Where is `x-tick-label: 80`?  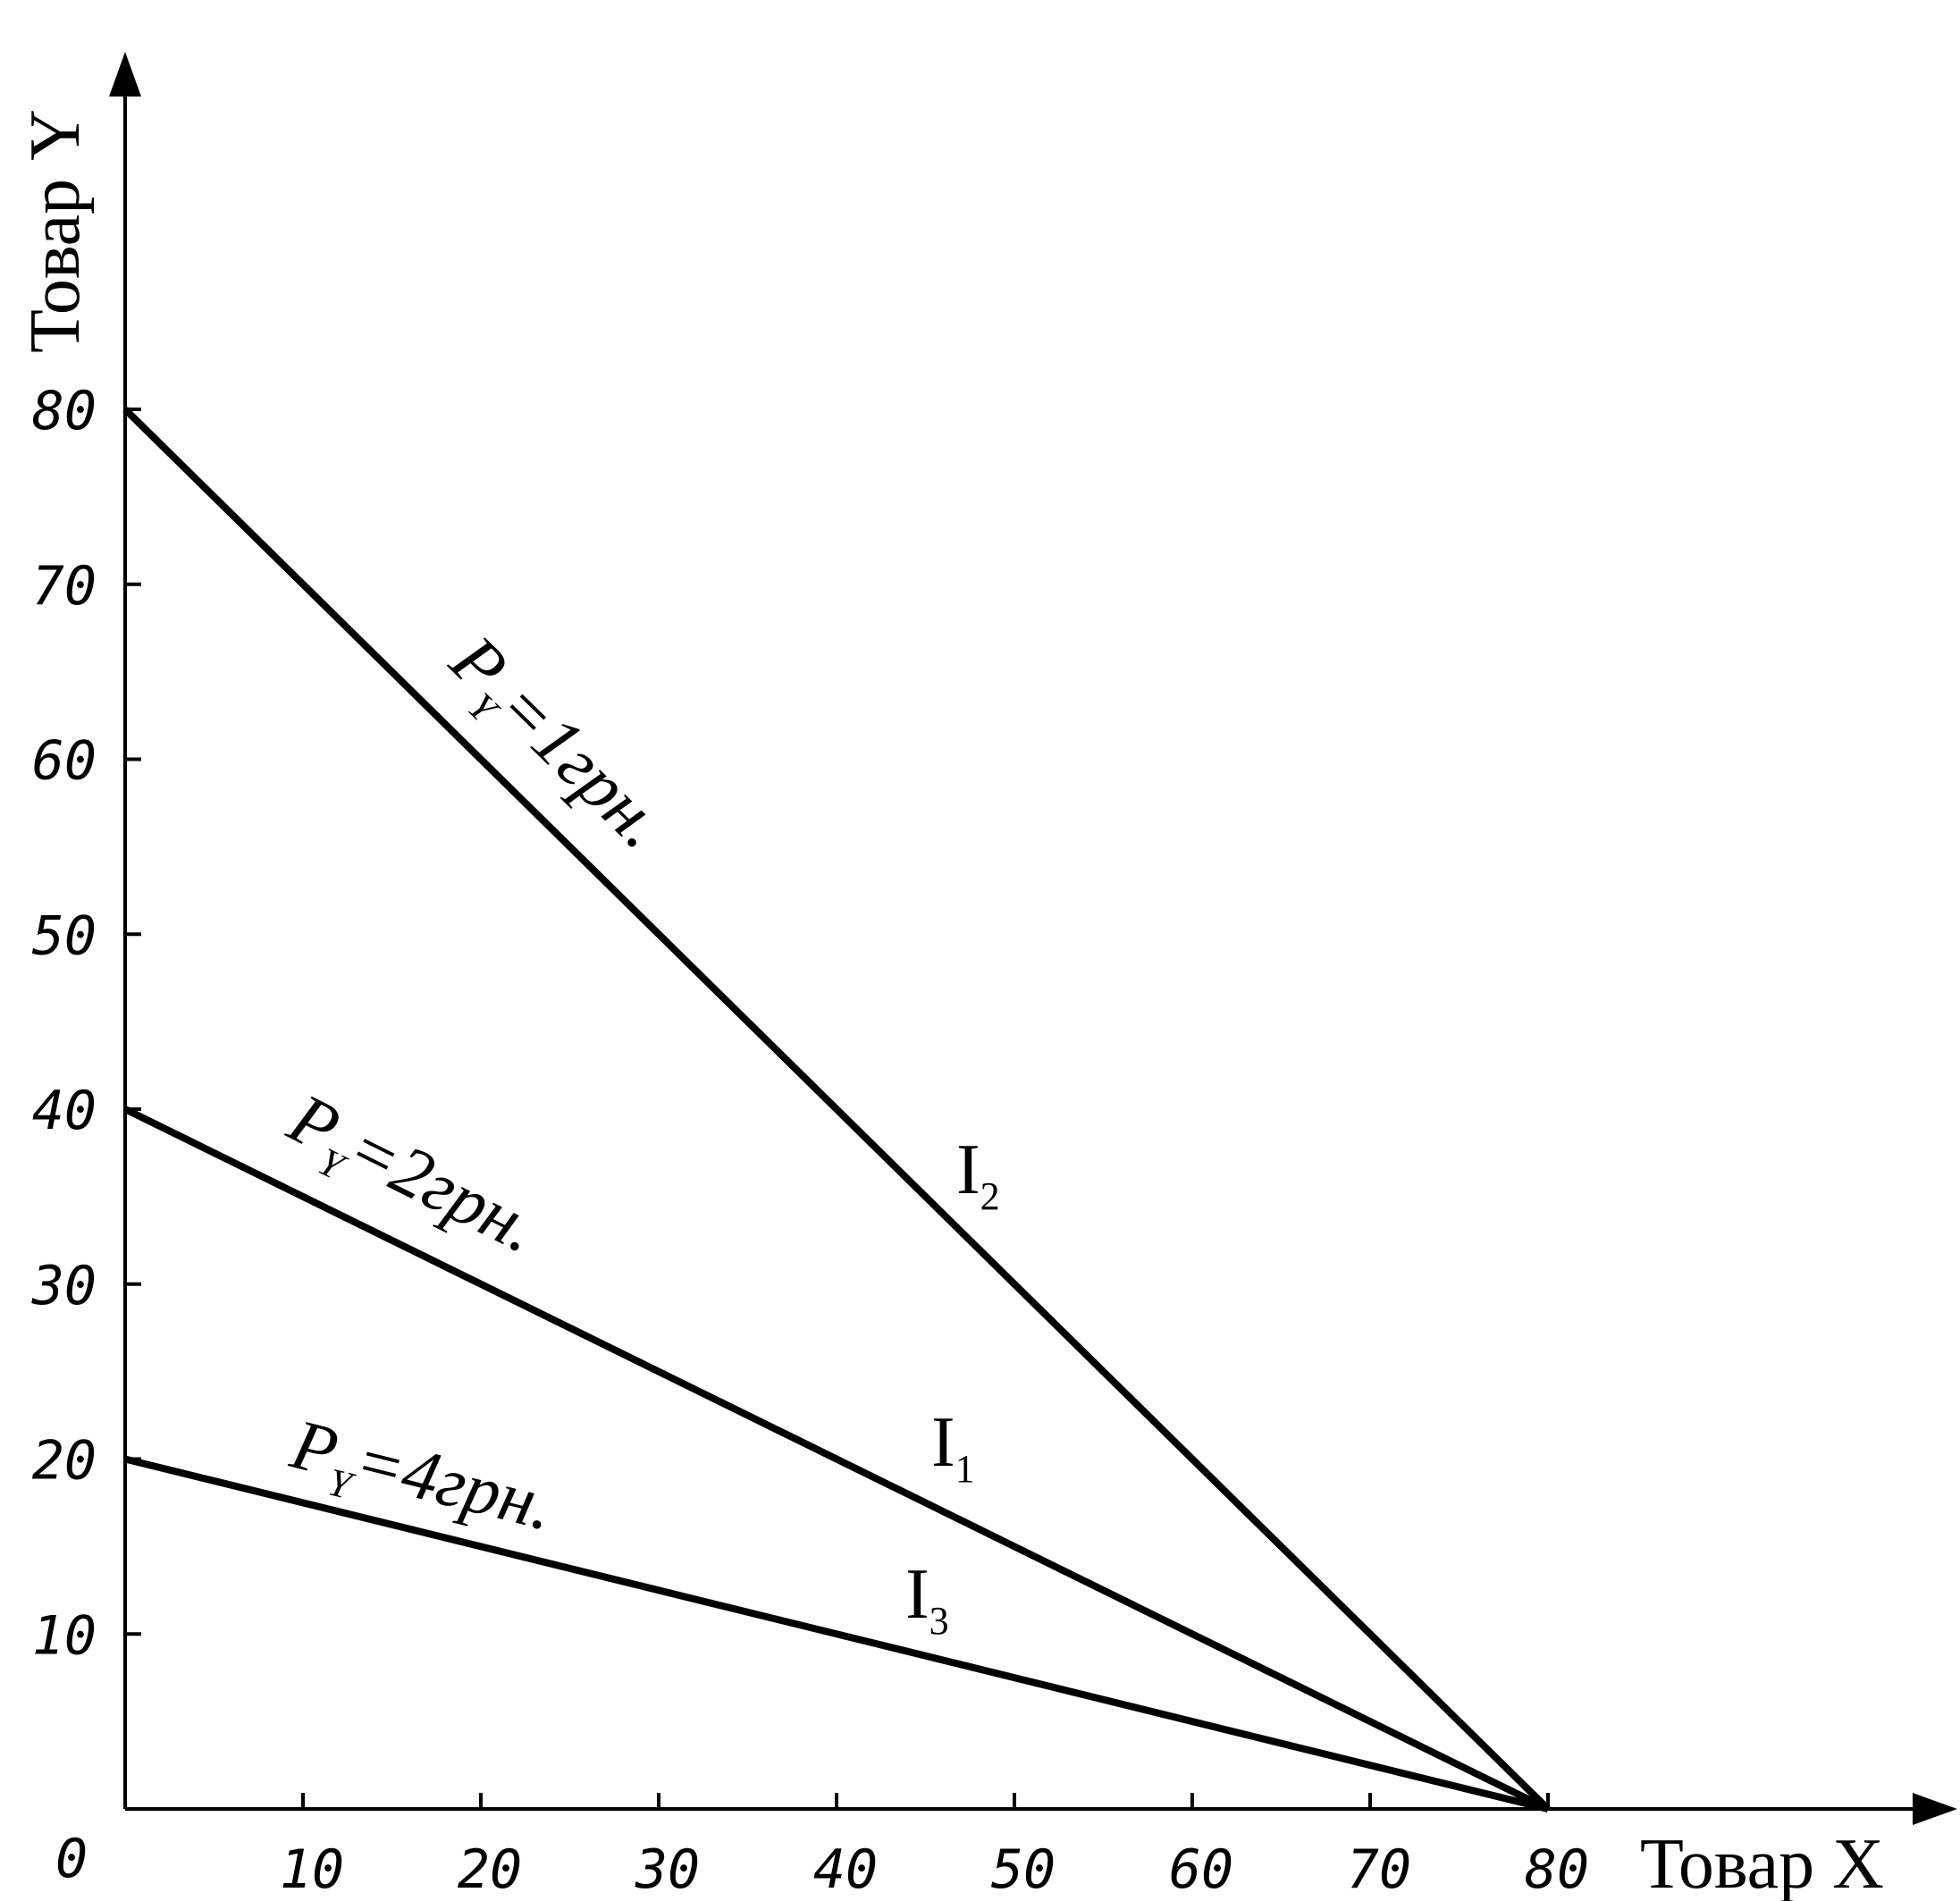
x-tick-label: 80 is located at coordinates (1557, 1870).